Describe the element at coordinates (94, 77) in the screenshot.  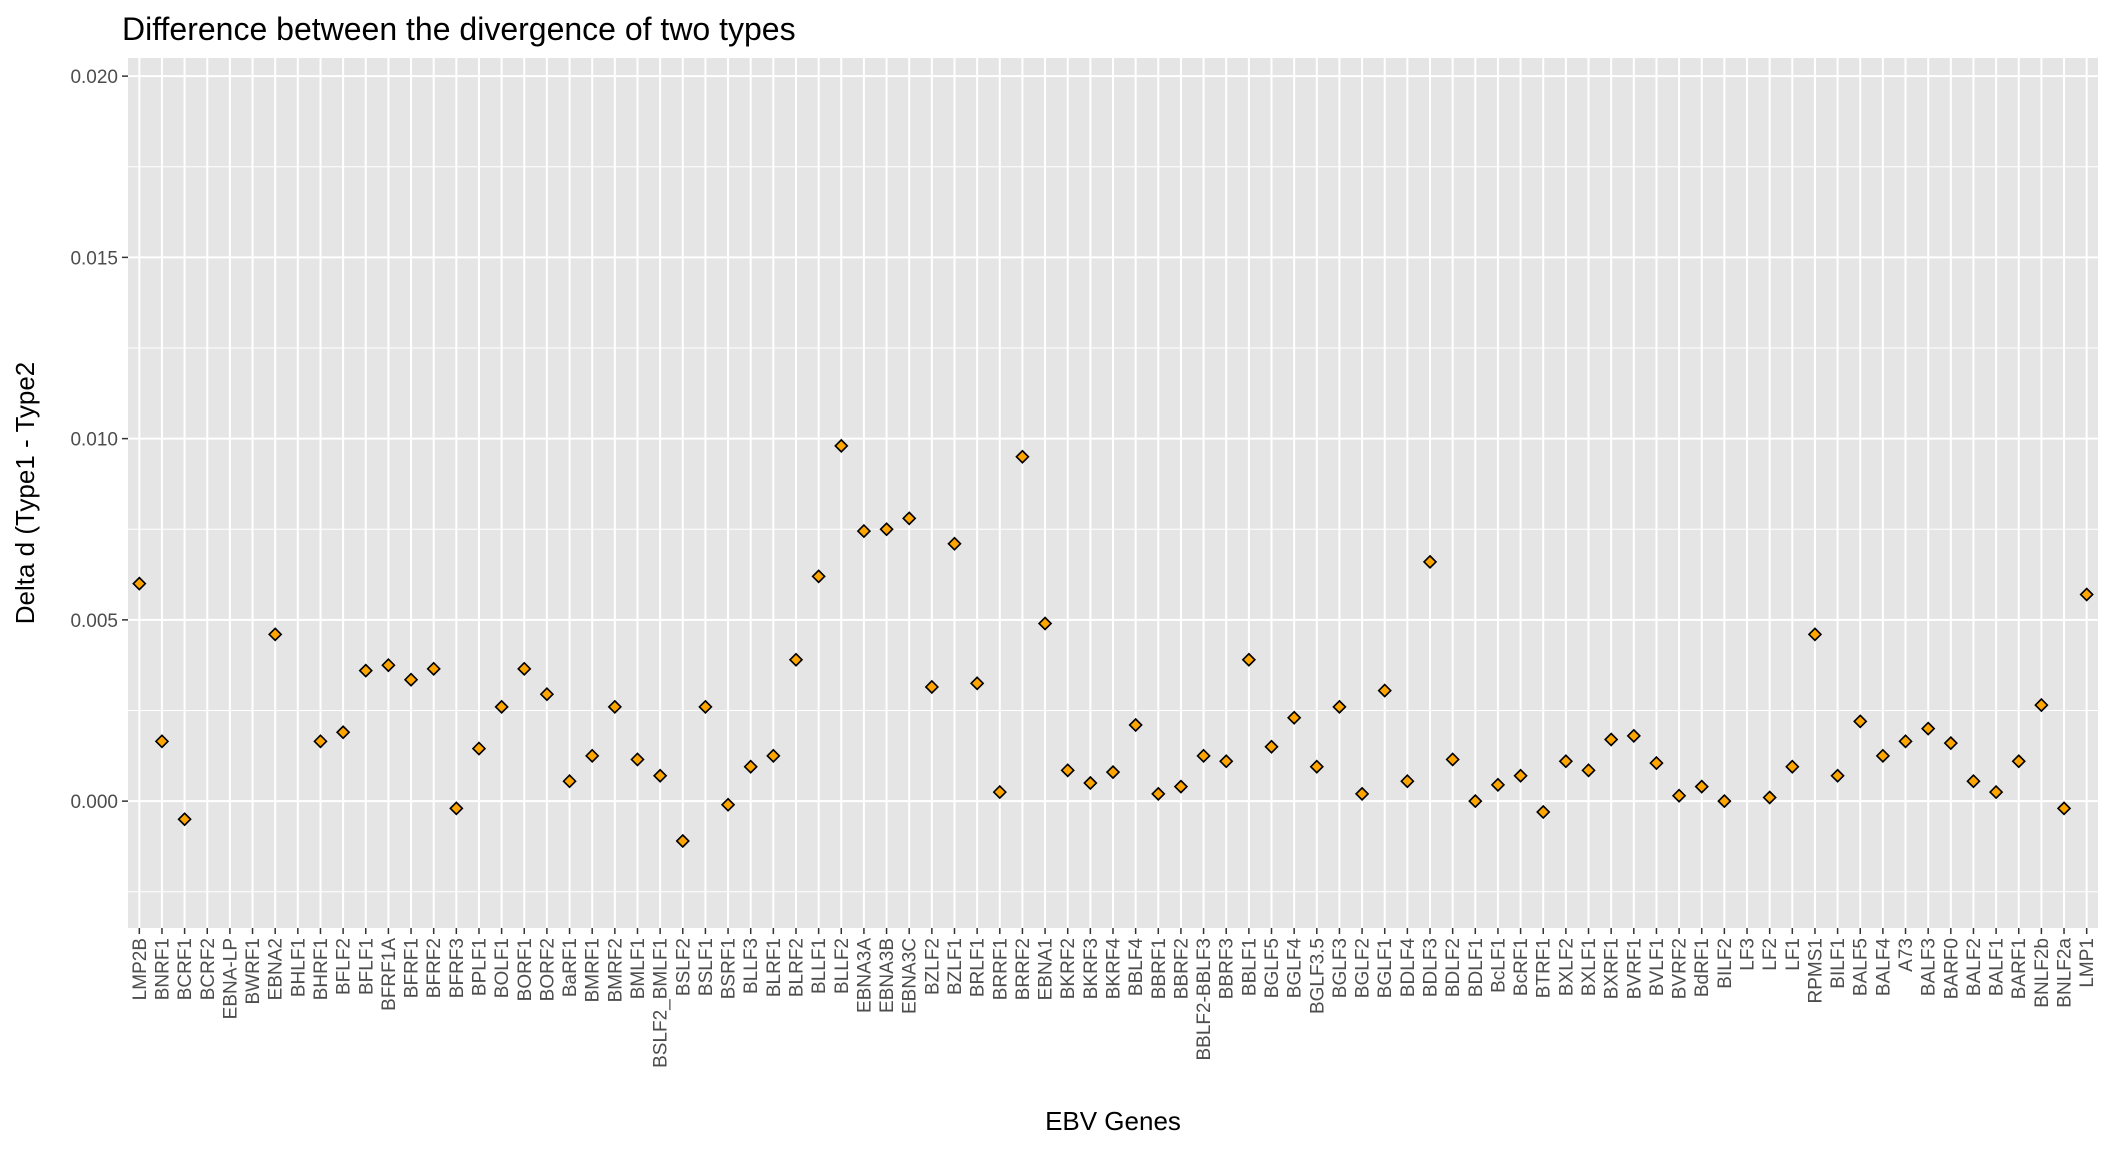
I see `y-tick-label: 0.020` at that location.